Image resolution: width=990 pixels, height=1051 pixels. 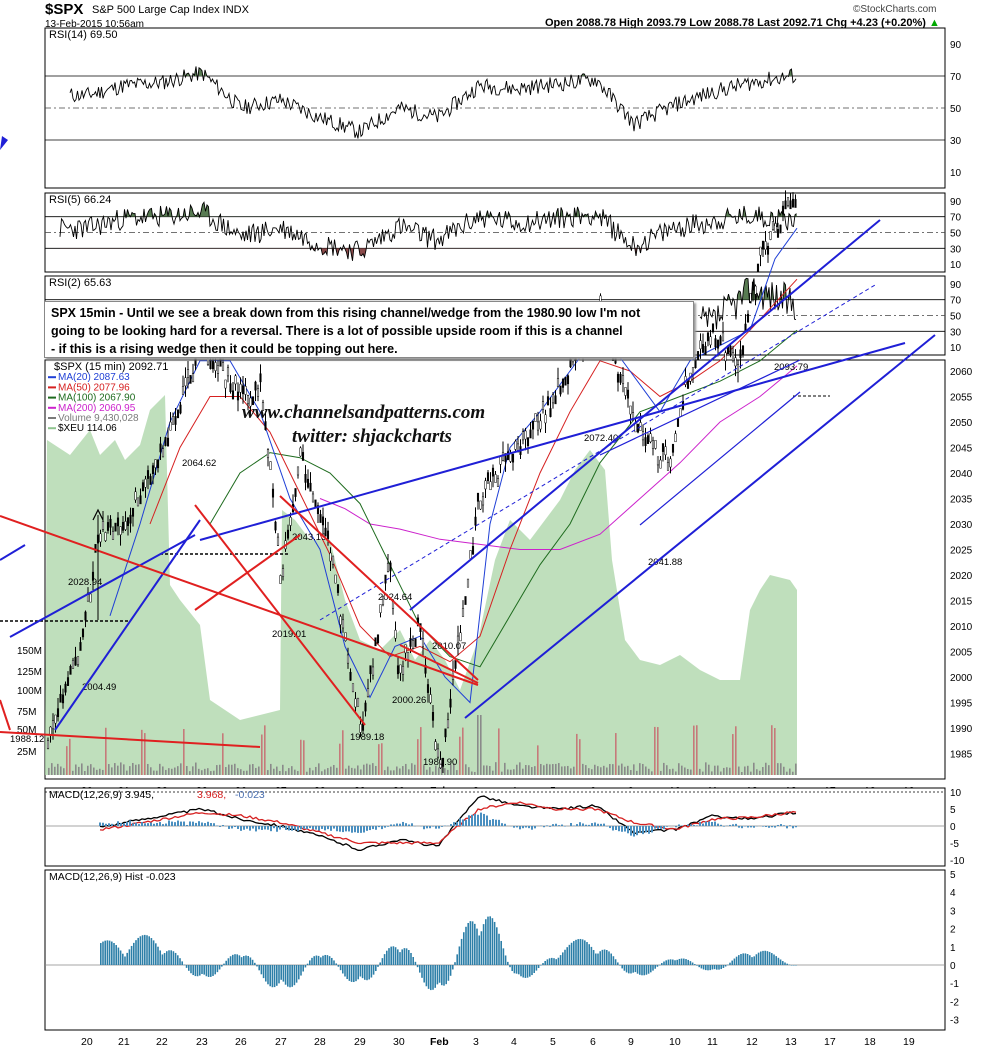 What do you see at coordinates (961, 755) in the screenshot?
I see `price-axis-1985: 1985` at bounding box center [961, 755].